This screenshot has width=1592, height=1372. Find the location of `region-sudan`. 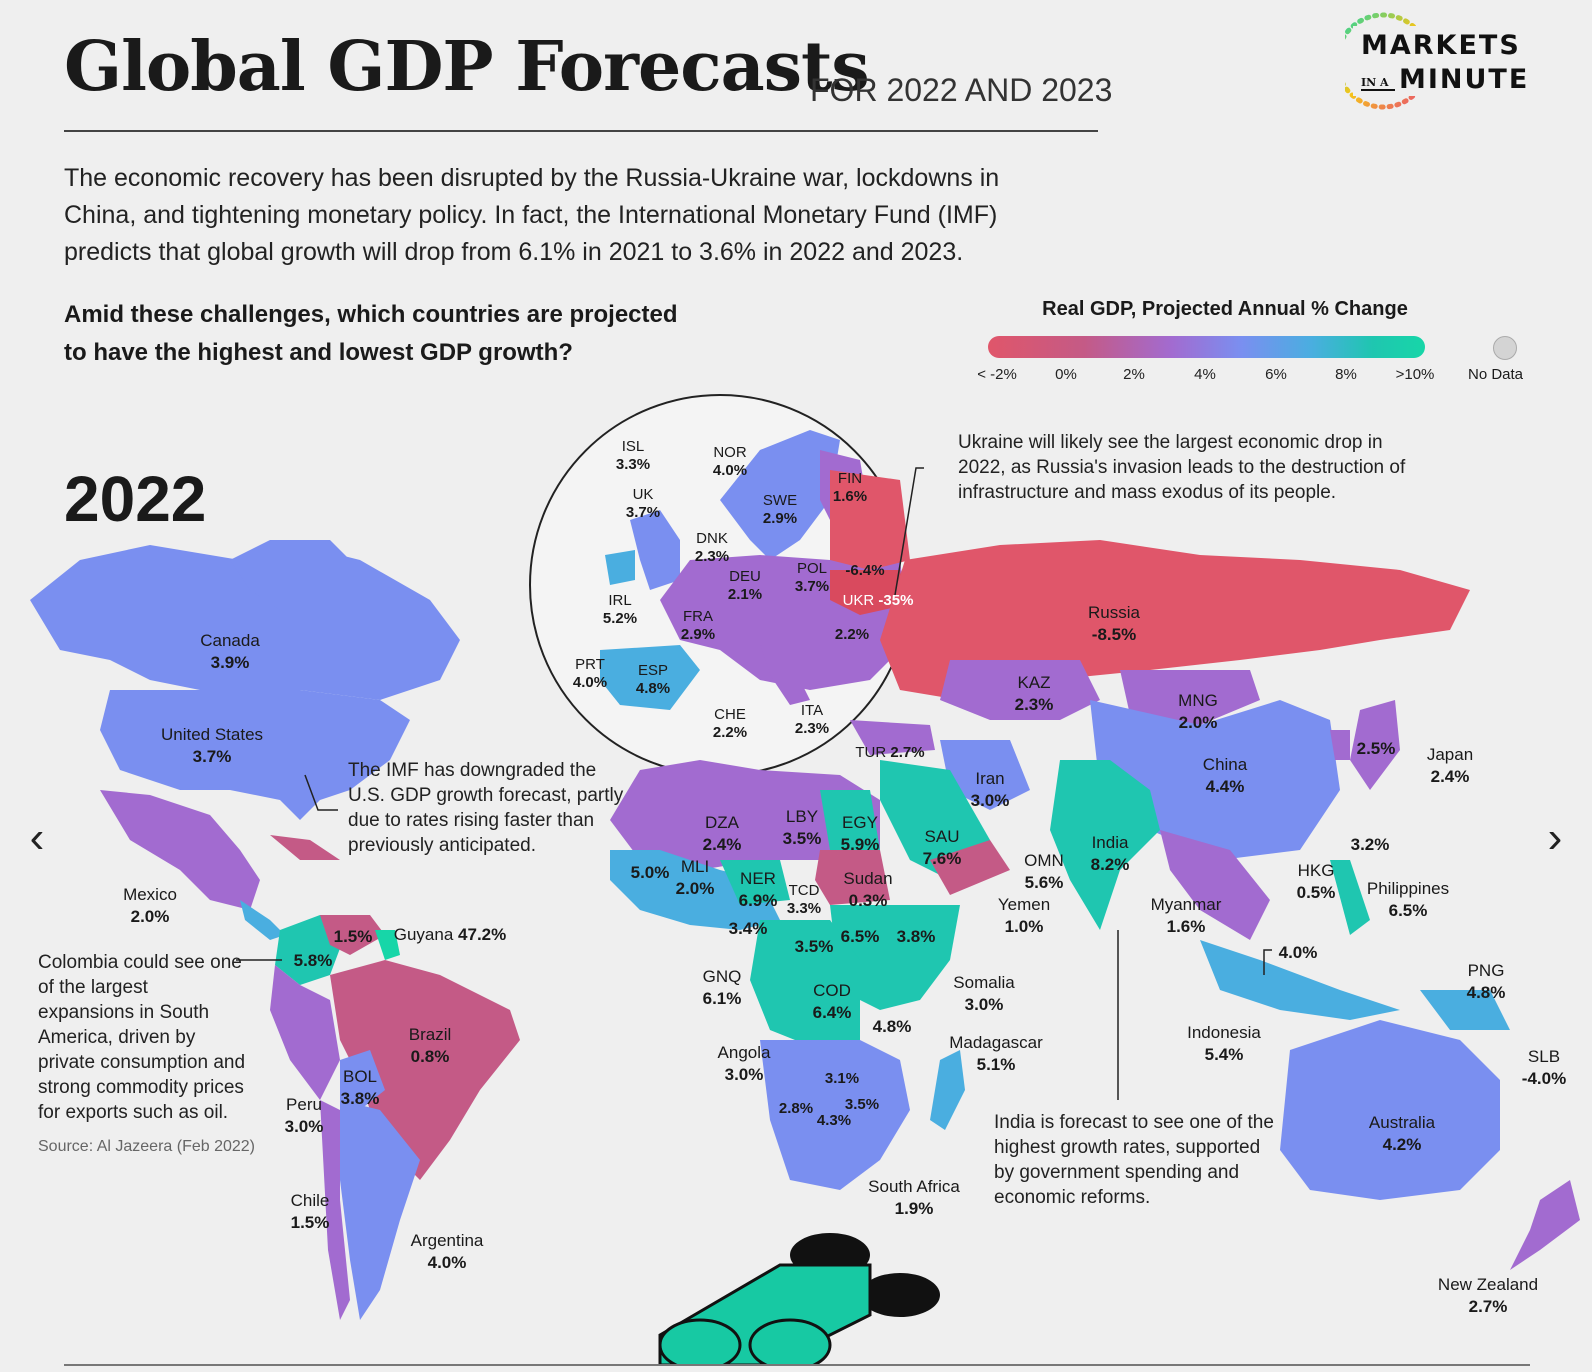

region-sudan is located at coordinates (852, 877).